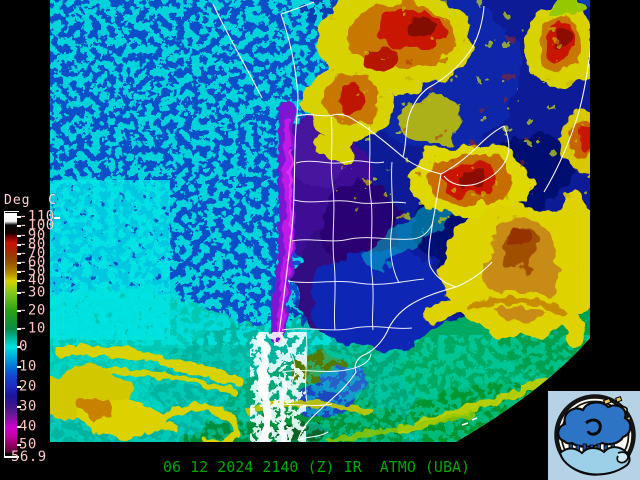 This screenshot has width=640, height=480. I want to click on wave-icon, so click(594, 461).